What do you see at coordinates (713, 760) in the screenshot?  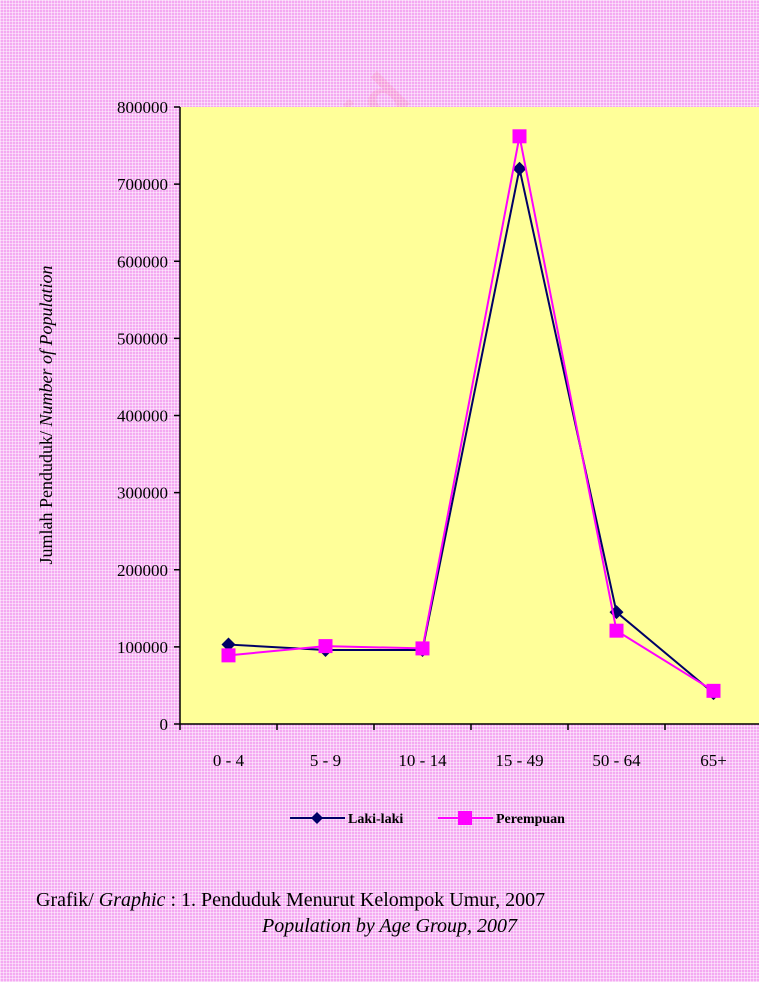 I see `x-tick-label: 65+` at bounding box center [713, 760].